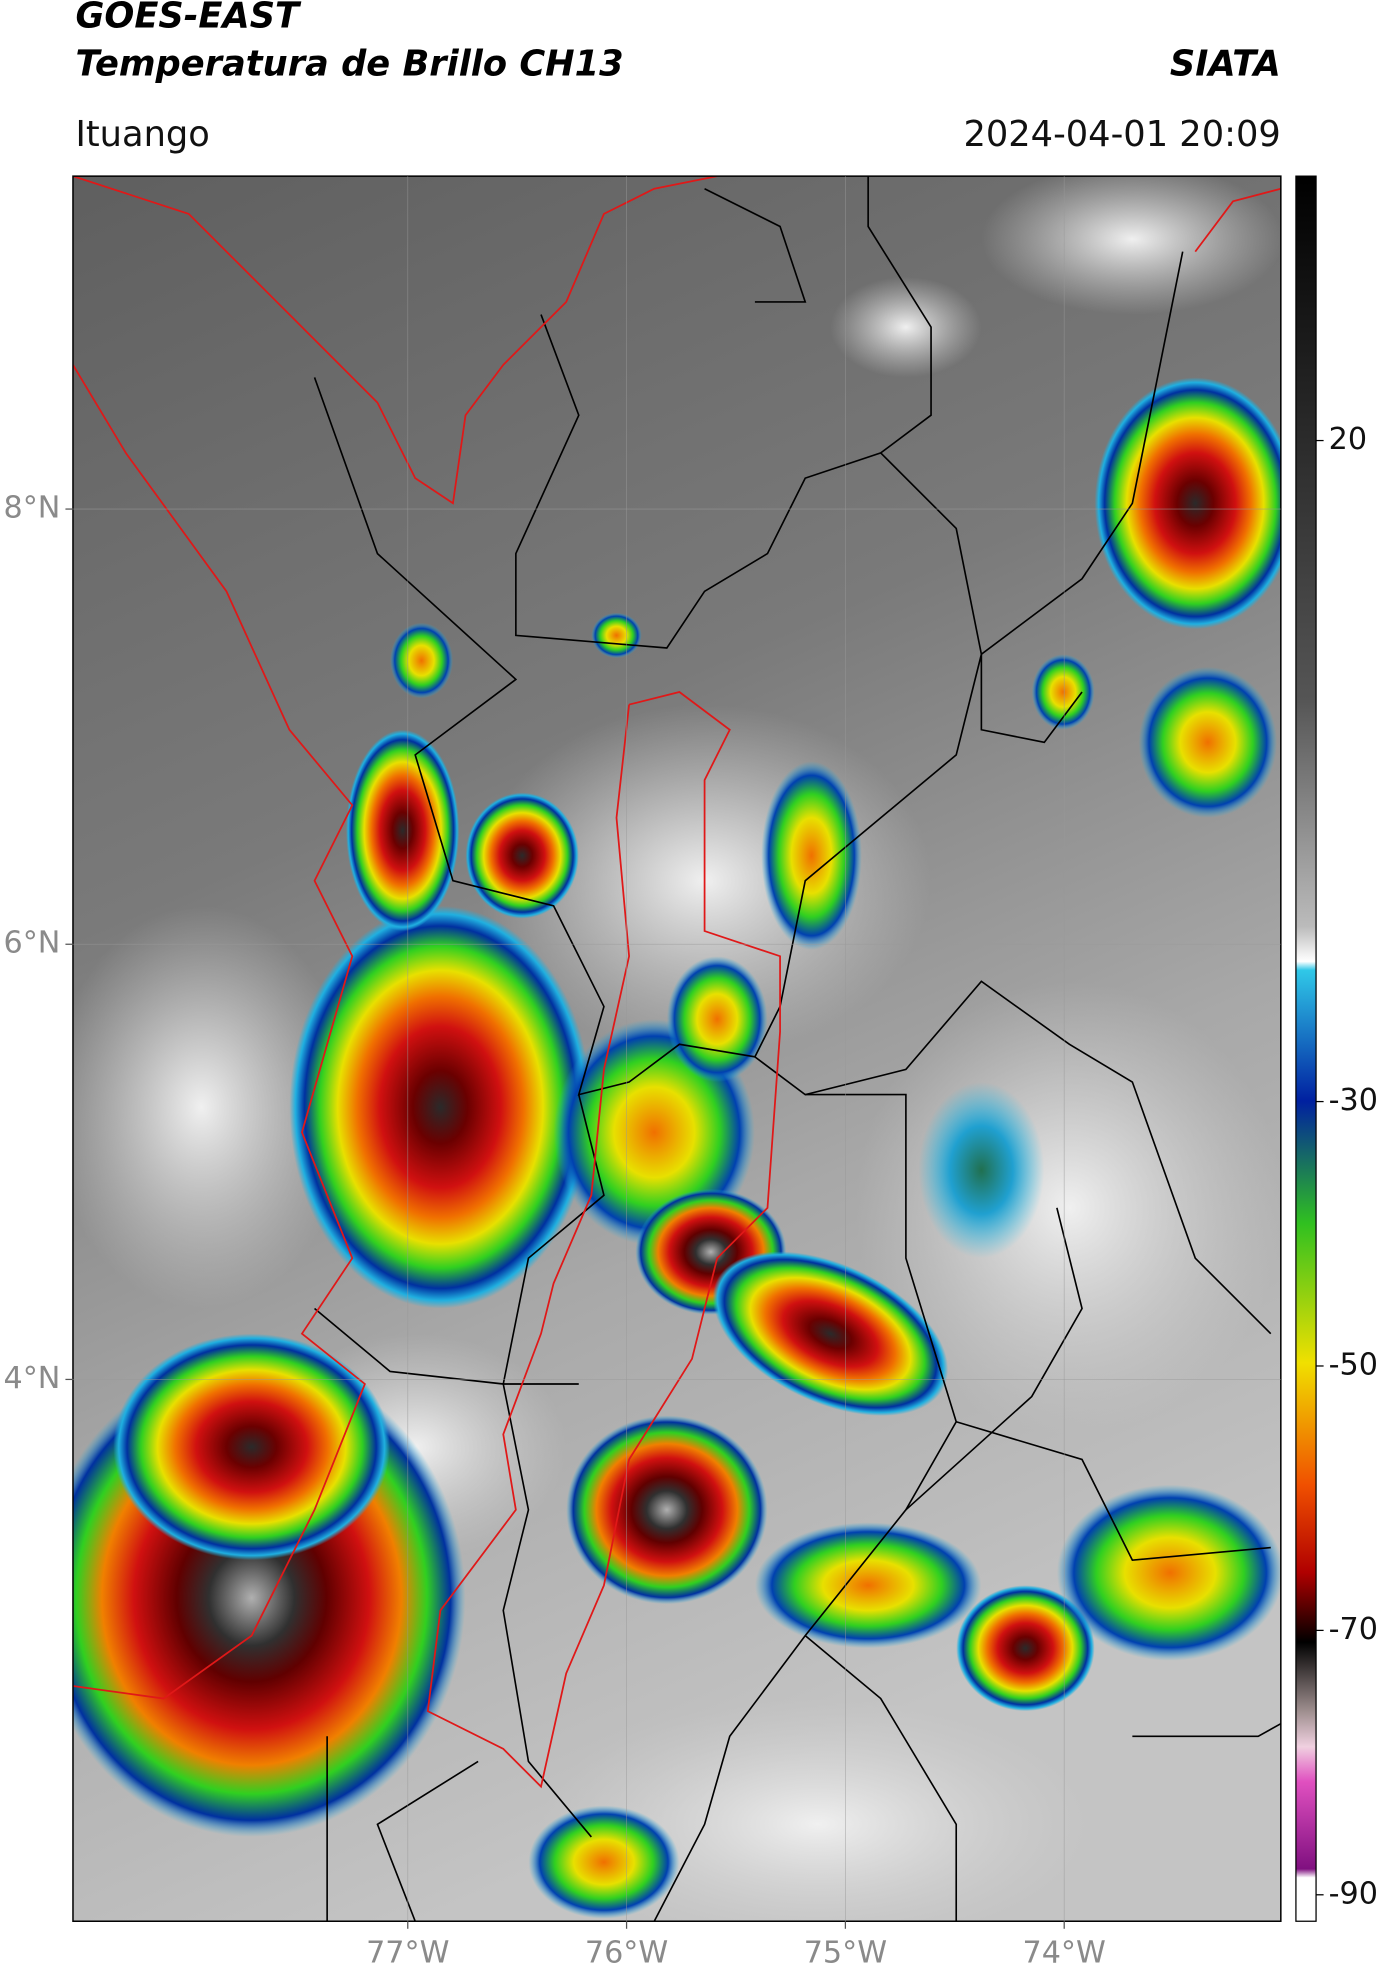  What do you see at coordinates (1353, 1893) in the screenshot?
I see `colorbar-tick-label: -90` at bounding box center [1353, 1893].